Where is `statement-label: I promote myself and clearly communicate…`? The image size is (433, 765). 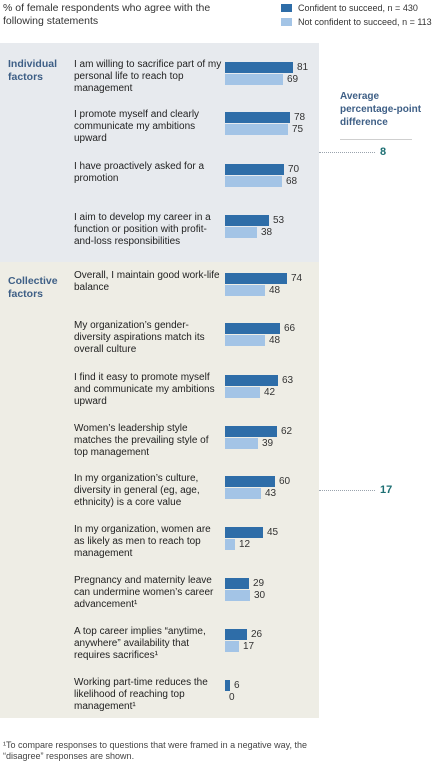
statement-label: I promote myself and clearly communicate… is located at coordinates (137, 127).